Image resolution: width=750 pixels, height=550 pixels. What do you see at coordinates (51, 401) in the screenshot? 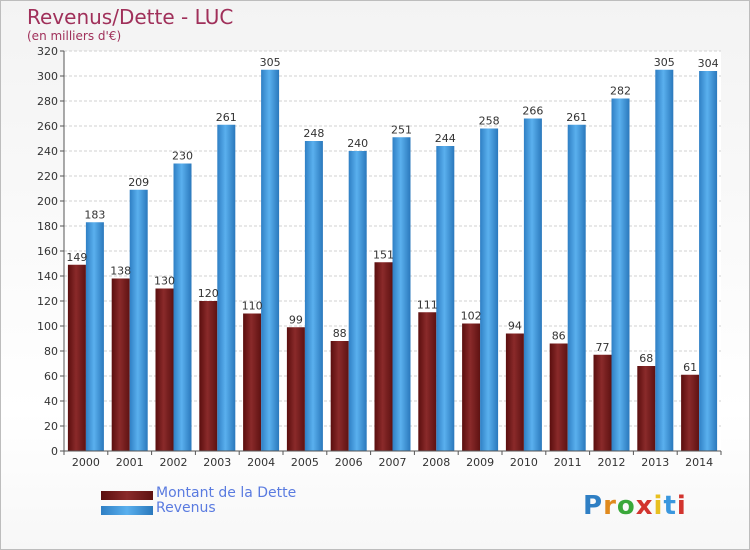
I see `y-tick-label: 40` at bounding box center [51, 401].